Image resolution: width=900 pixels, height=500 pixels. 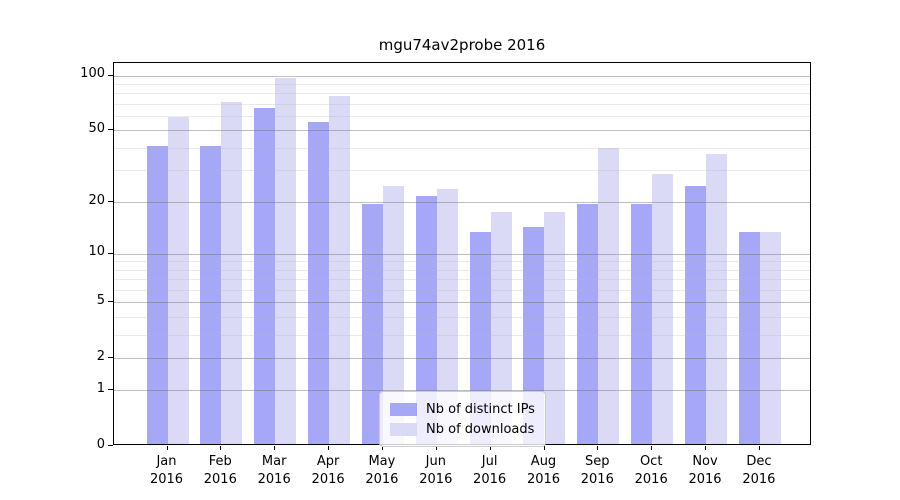 I want to click on bar-distinct-ips-nov, so click(x=695, y=314).